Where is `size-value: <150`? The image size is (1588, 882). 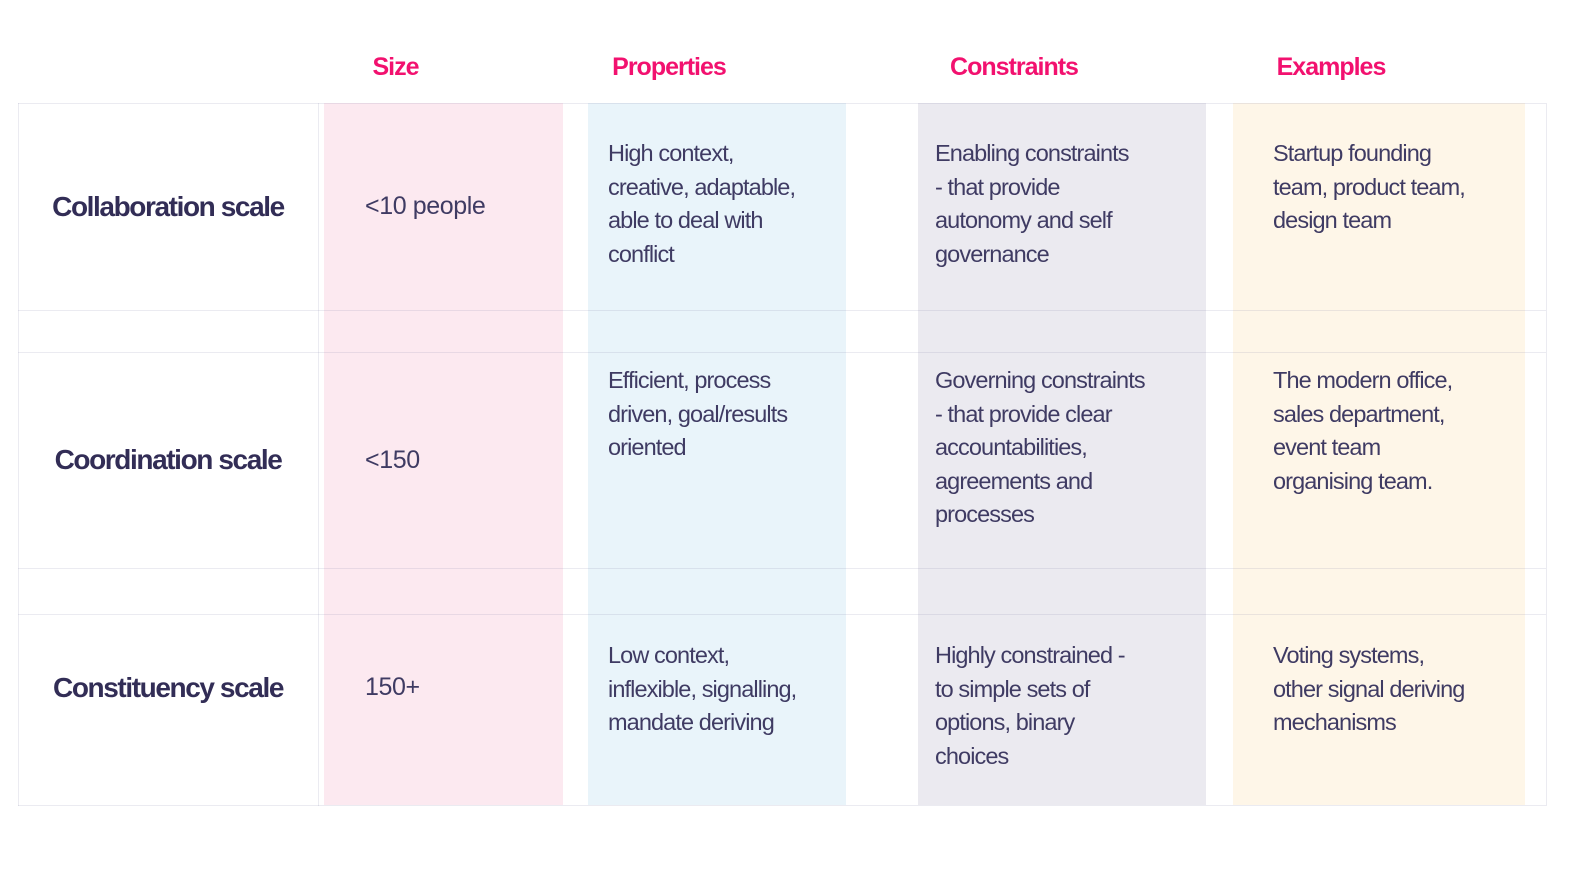 size-value: <150 is located at coordinates (392, 459).